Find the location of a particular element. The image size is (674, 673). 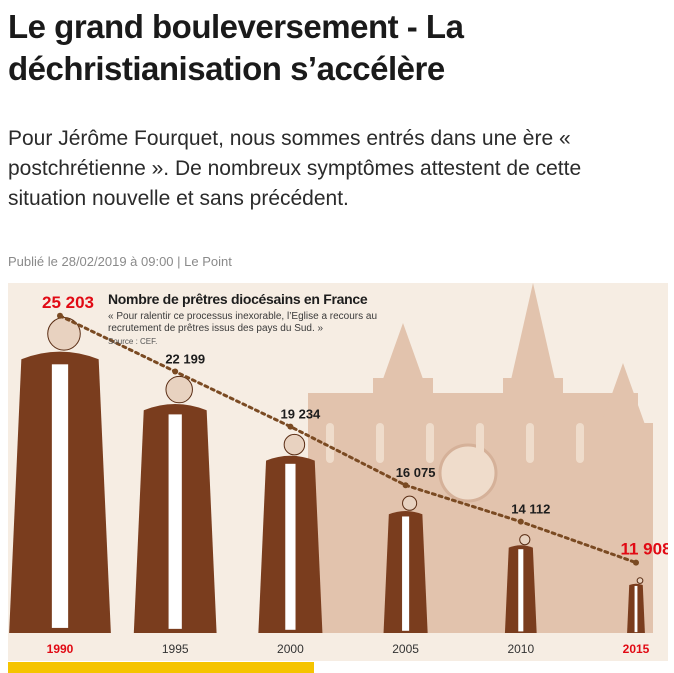

cathedral-spire-right is located at coordinates (533, 338).